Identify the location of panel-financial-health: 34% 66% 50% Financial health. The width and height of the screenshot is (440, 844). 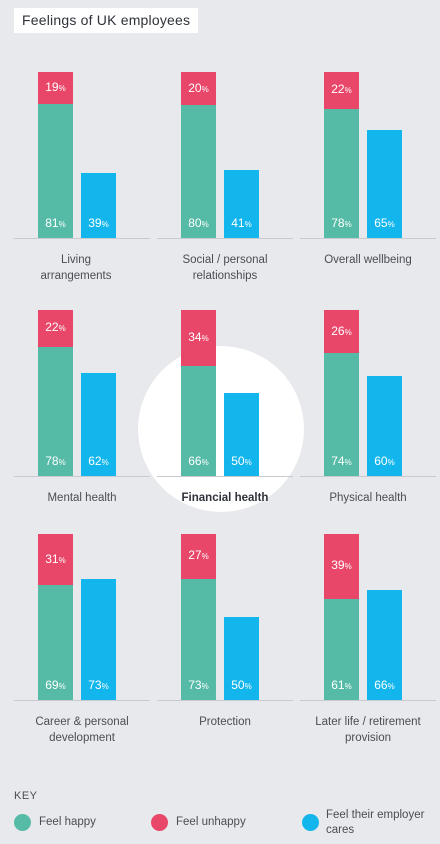
(225, 371).